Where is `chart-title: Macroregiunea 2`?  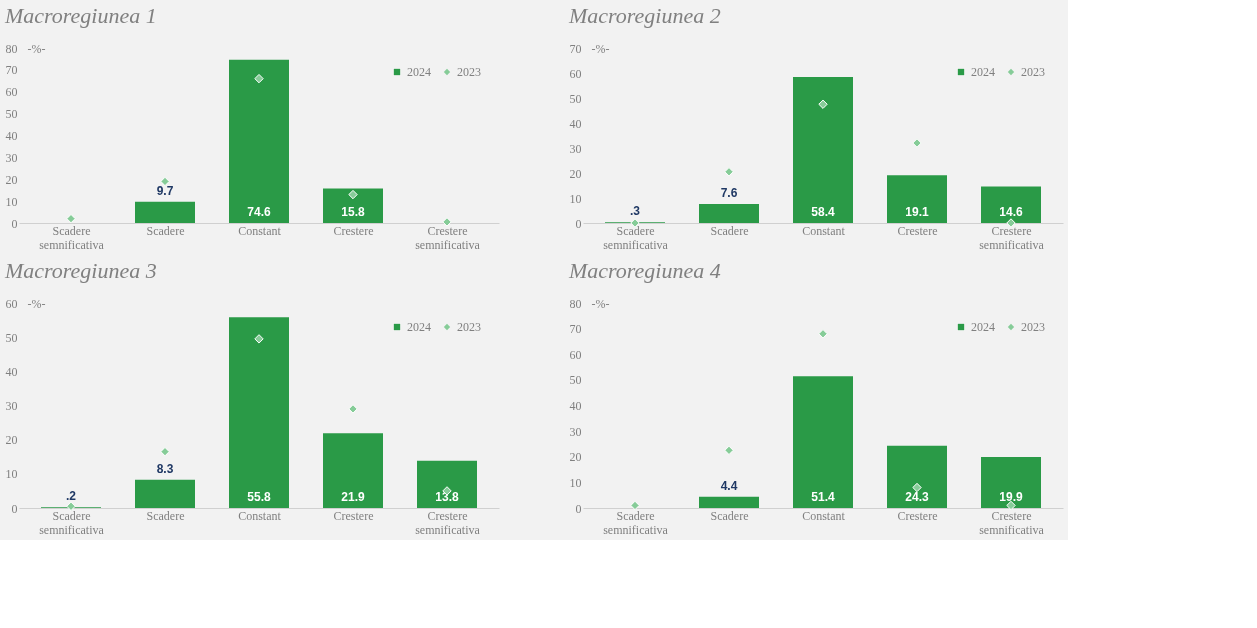
chart-title: Macroregiunea 2 is located at coordinates (644, 15).